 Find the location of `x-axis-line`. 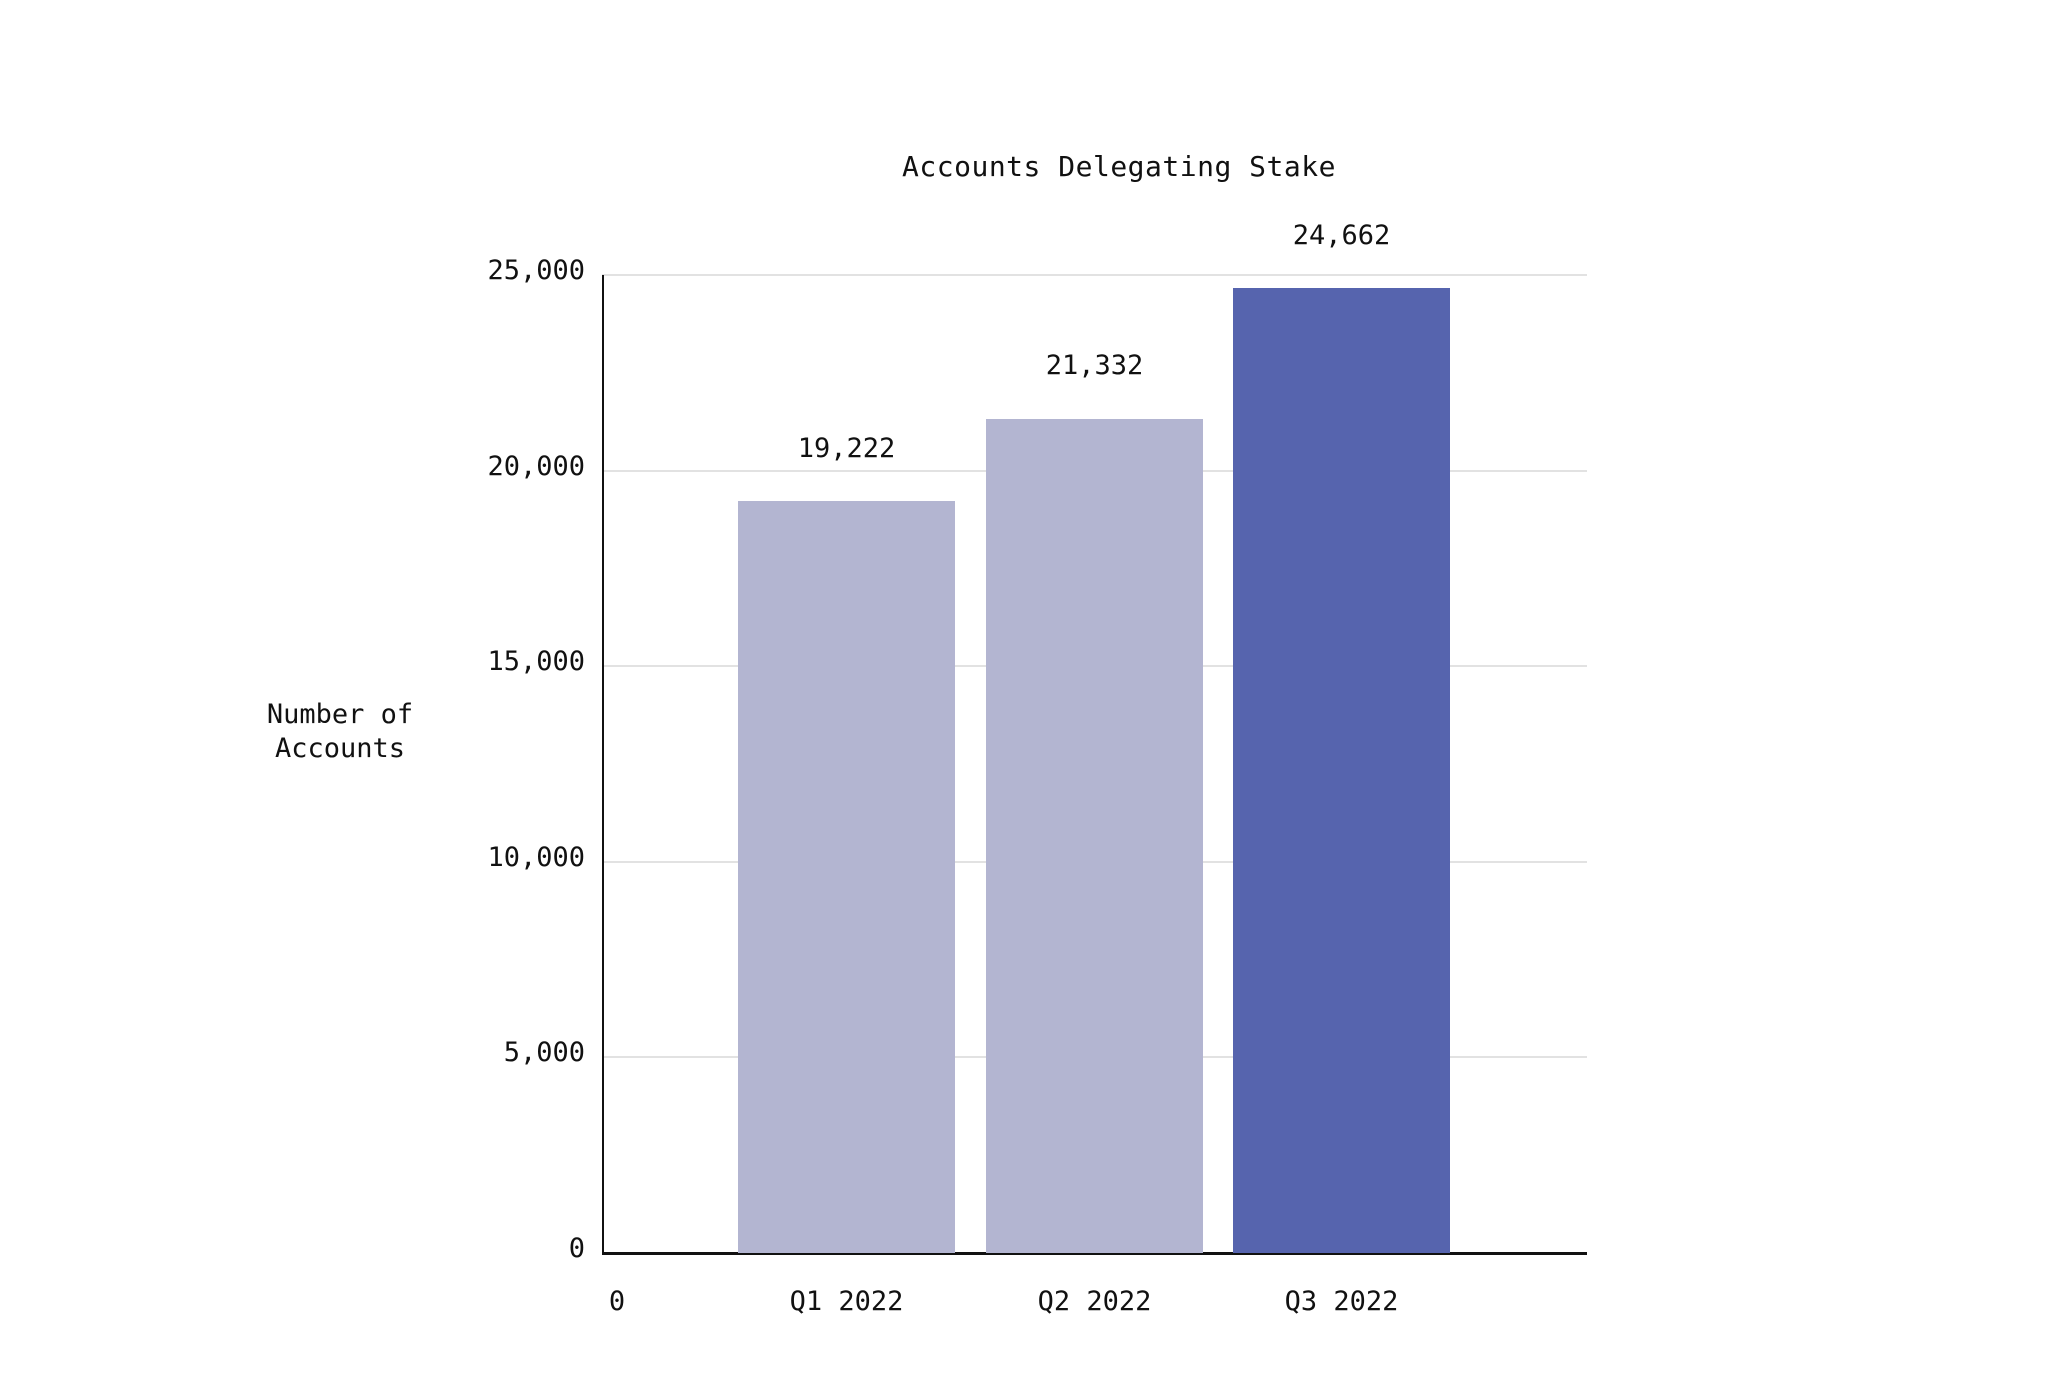

x-axis-line is located at coordinates (1094, 1253).